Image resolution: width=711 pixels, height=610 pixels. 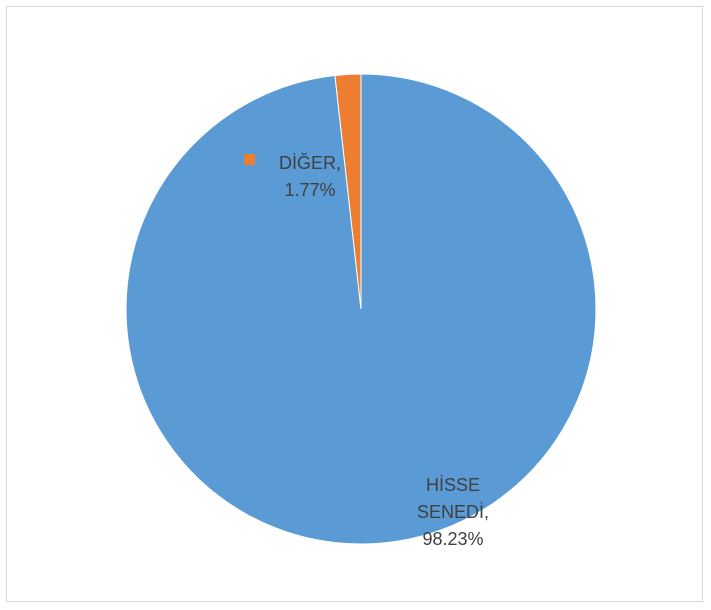 I want to click on slice-label-line: SENEDİ,, so click(x=453, y=512).